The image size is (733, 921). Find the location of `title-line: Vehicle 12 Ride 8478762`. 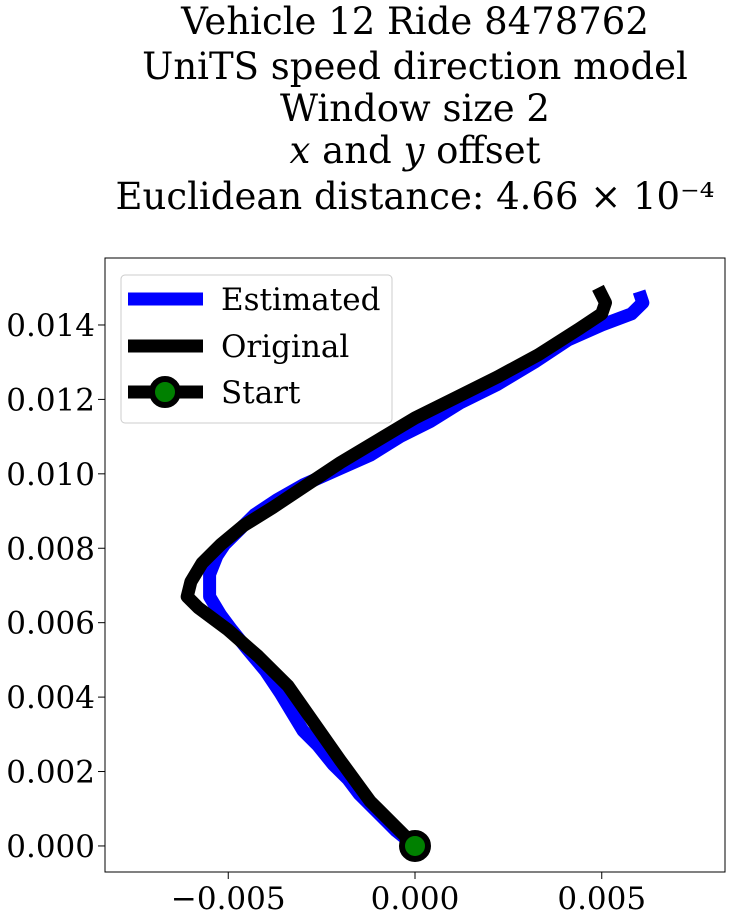

title-line: Vehicle 12 Ride 8478762 is located at coordinates (414, 21).